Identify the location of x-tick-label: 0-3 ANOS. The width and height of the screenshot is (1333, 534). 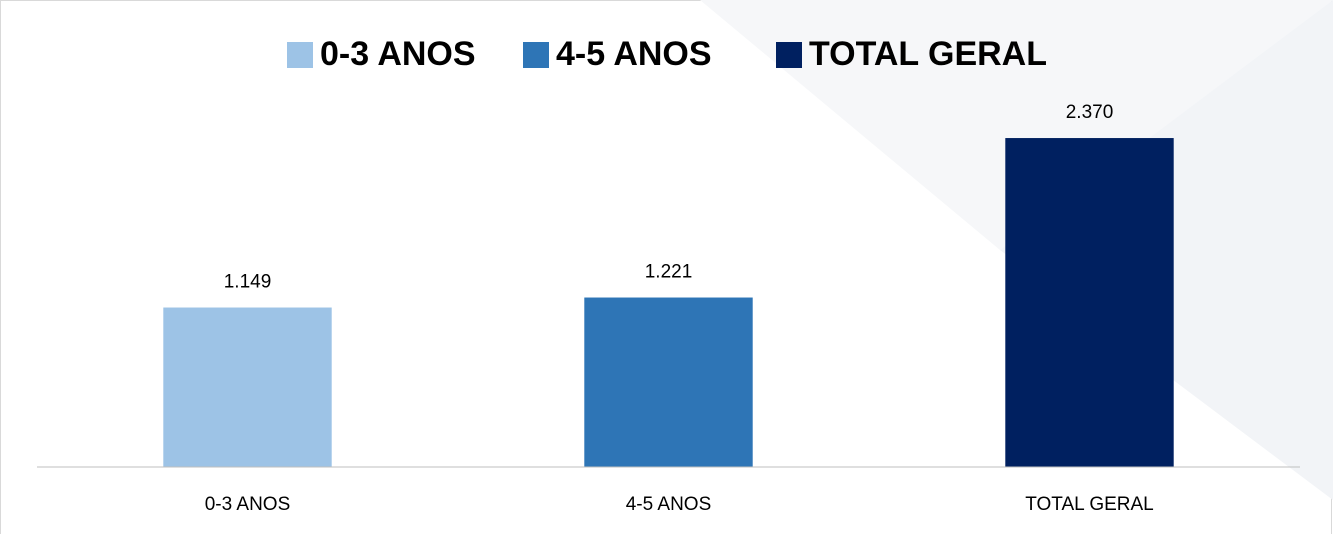
(248, 504).